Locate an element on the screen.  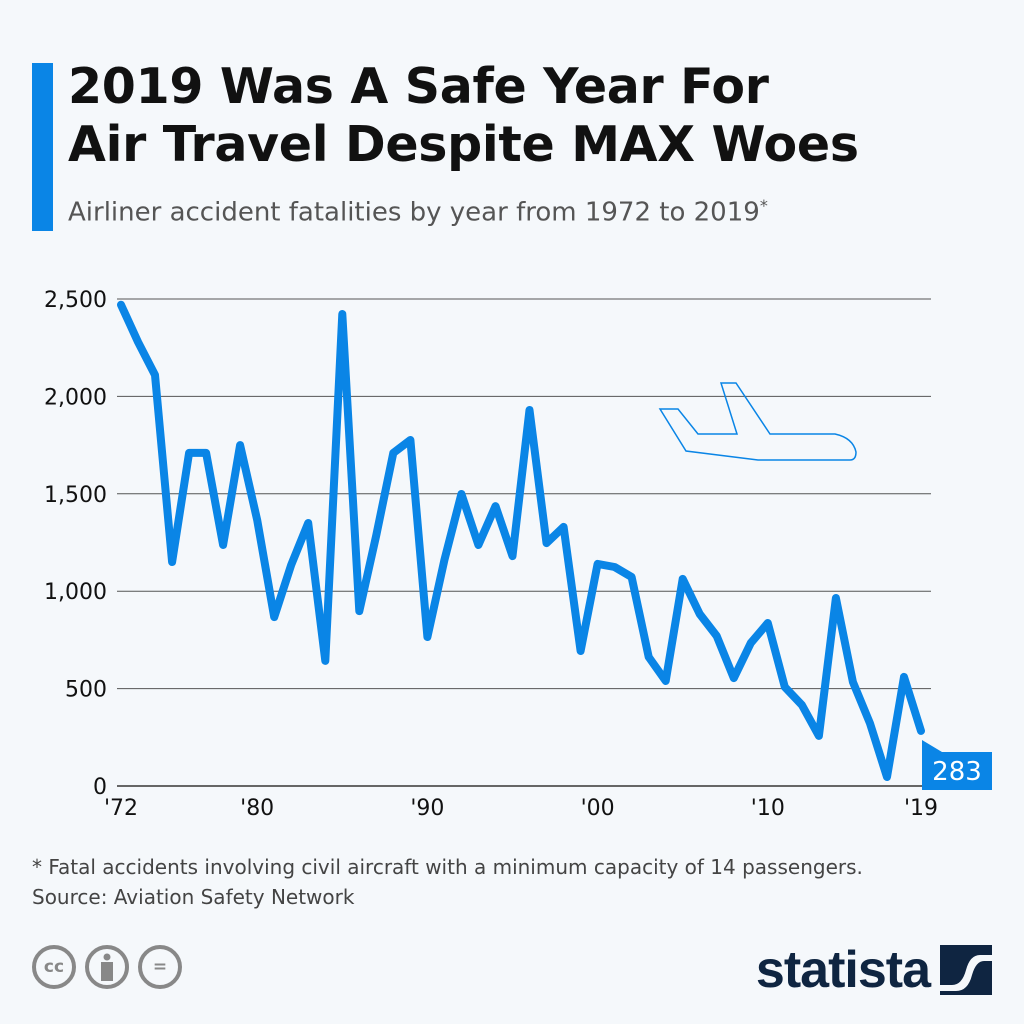
title-line-2: Air Travel Despite MAX Woes is located at coordinates (463, 144).